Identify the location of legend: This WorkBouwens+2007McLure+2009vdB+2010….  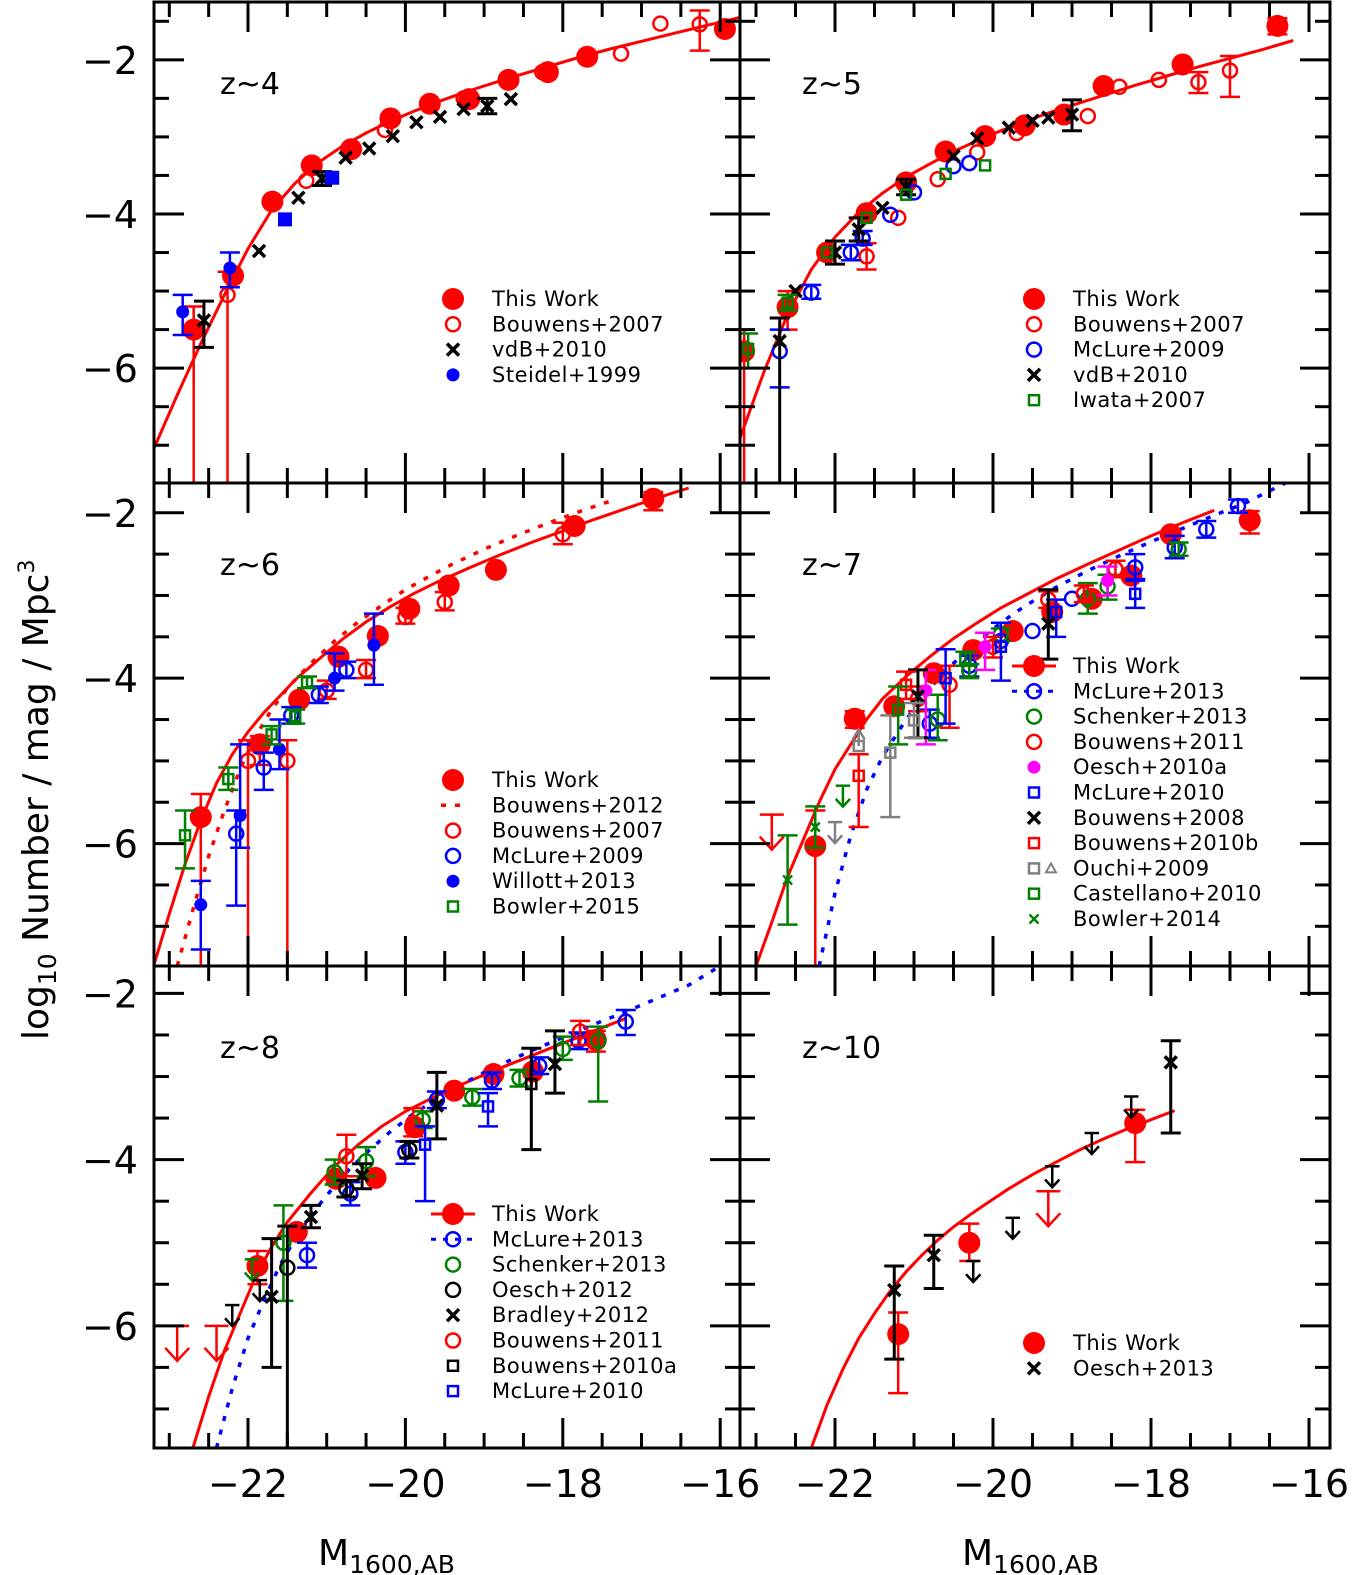
(1134, 349).